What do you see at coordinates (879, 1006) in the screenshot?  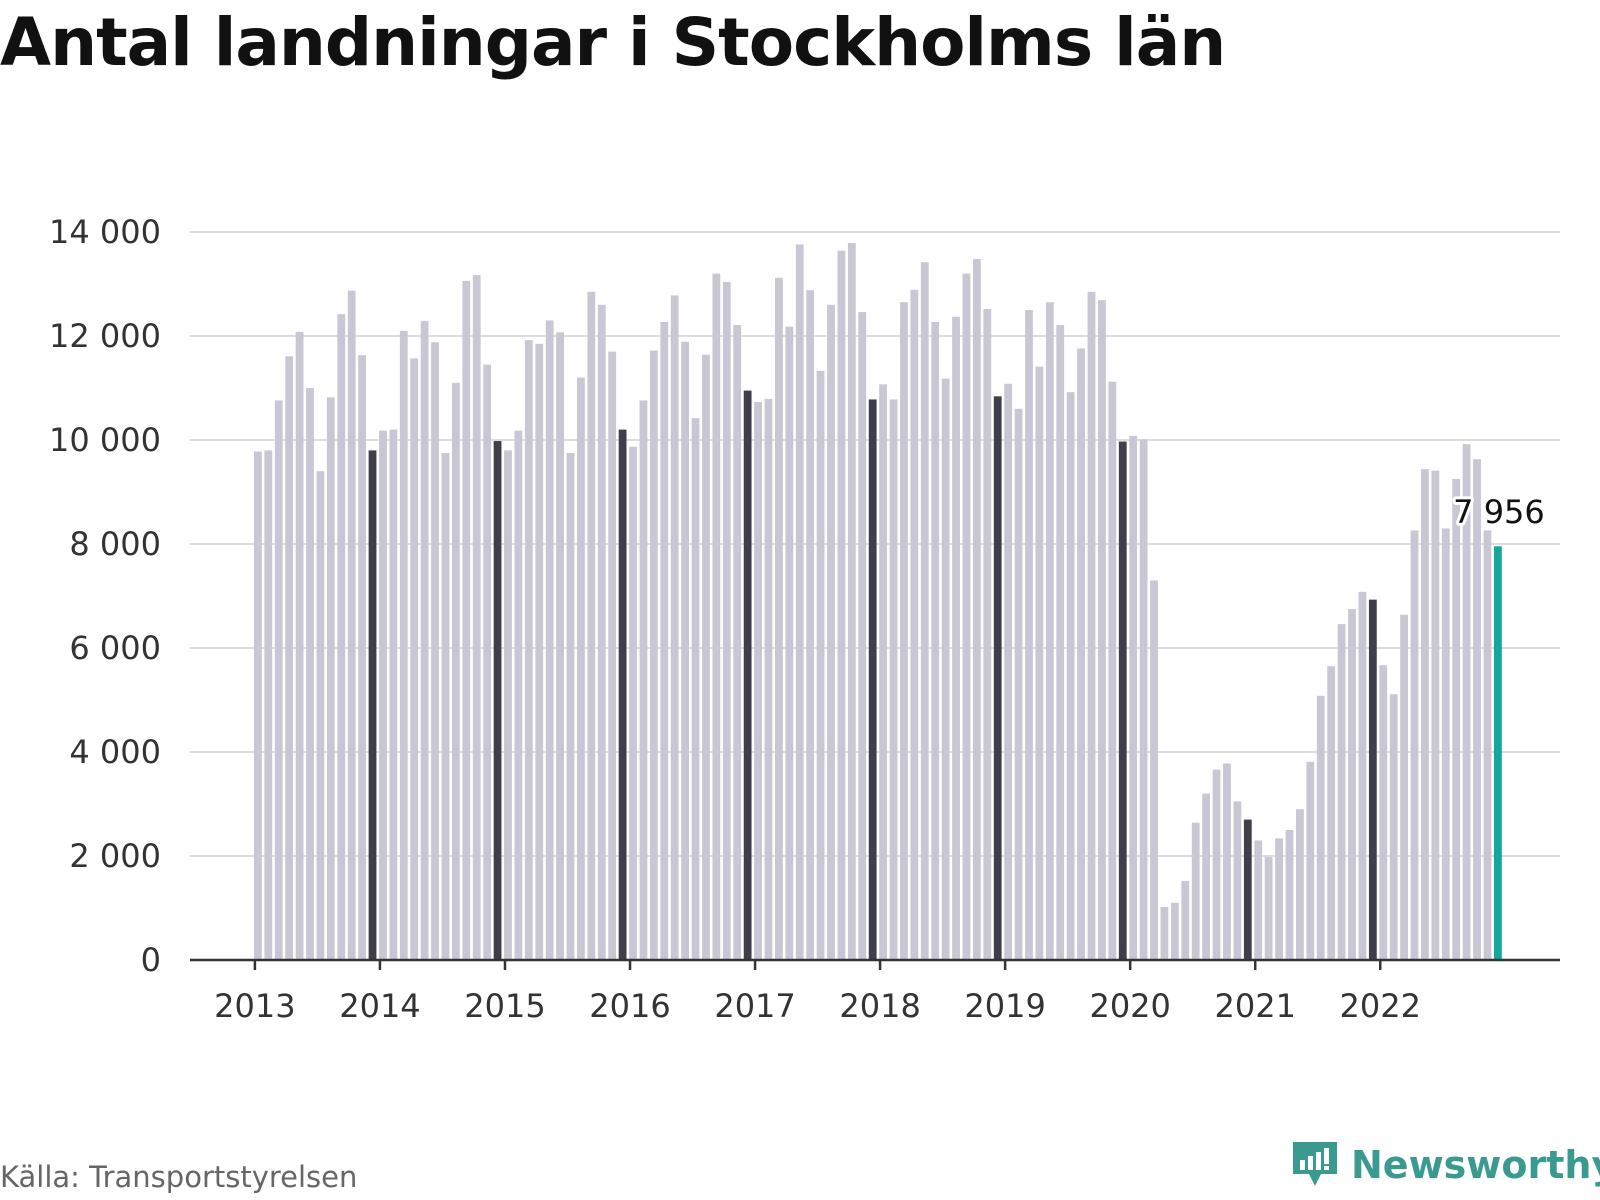 I see `x-tick-label: 2018` at bounding box center [879, 1006].